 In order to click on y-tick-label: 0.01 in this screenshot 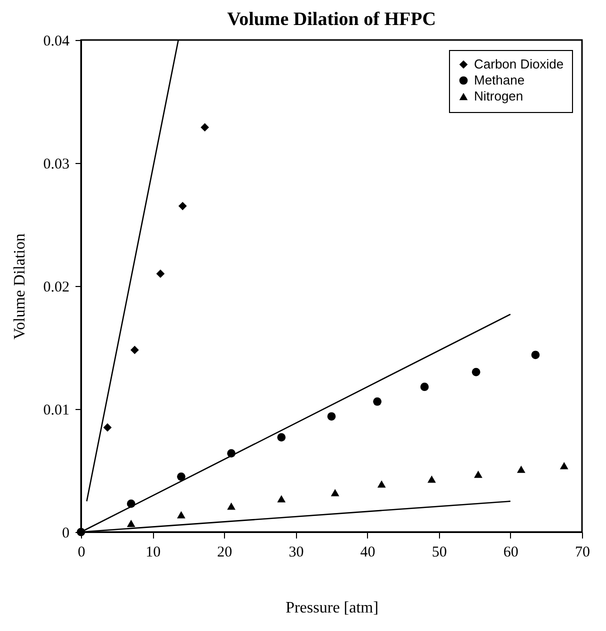, I will do `click(56, 410)`.